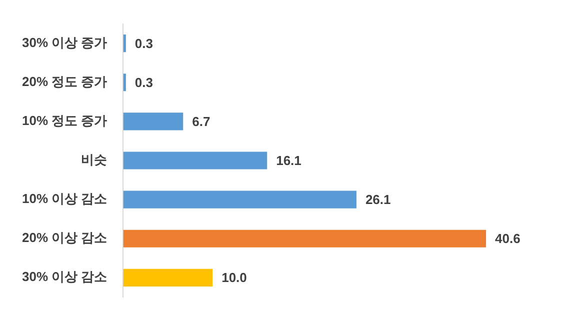 Image resolution: width=580 pixels, height=321 pixels. Describe the element at coordinates (94, 160) in the screenshot. I see `y-tick-label: 비슷` at that location.